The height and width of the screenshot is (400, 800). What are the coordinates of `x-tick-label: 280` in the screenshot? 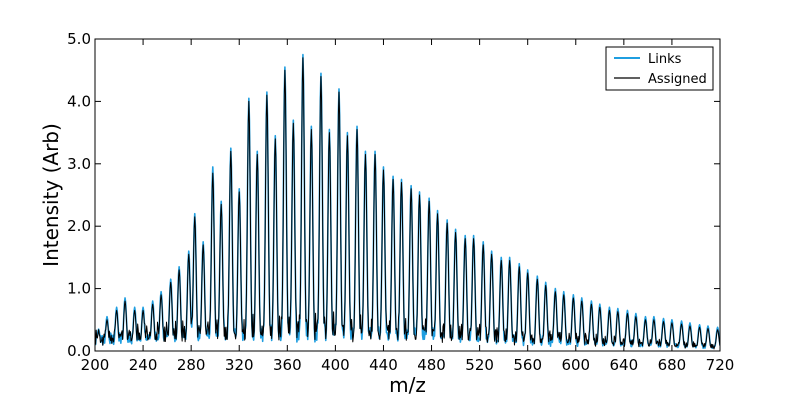 It's located at (191, 365).